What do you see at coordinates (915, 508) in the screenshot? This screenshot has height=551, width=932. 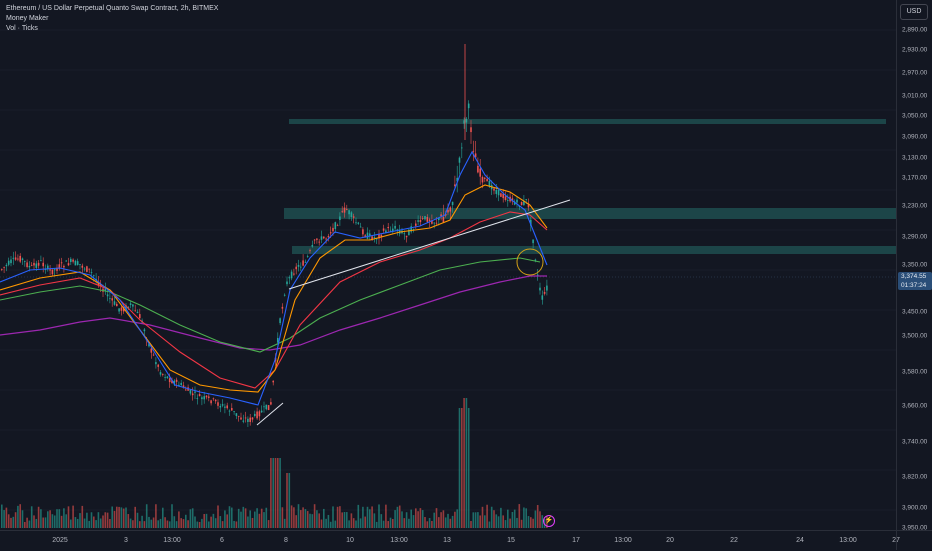 I see `price-tick: 3,900.00` at bounding box center [915, 508].